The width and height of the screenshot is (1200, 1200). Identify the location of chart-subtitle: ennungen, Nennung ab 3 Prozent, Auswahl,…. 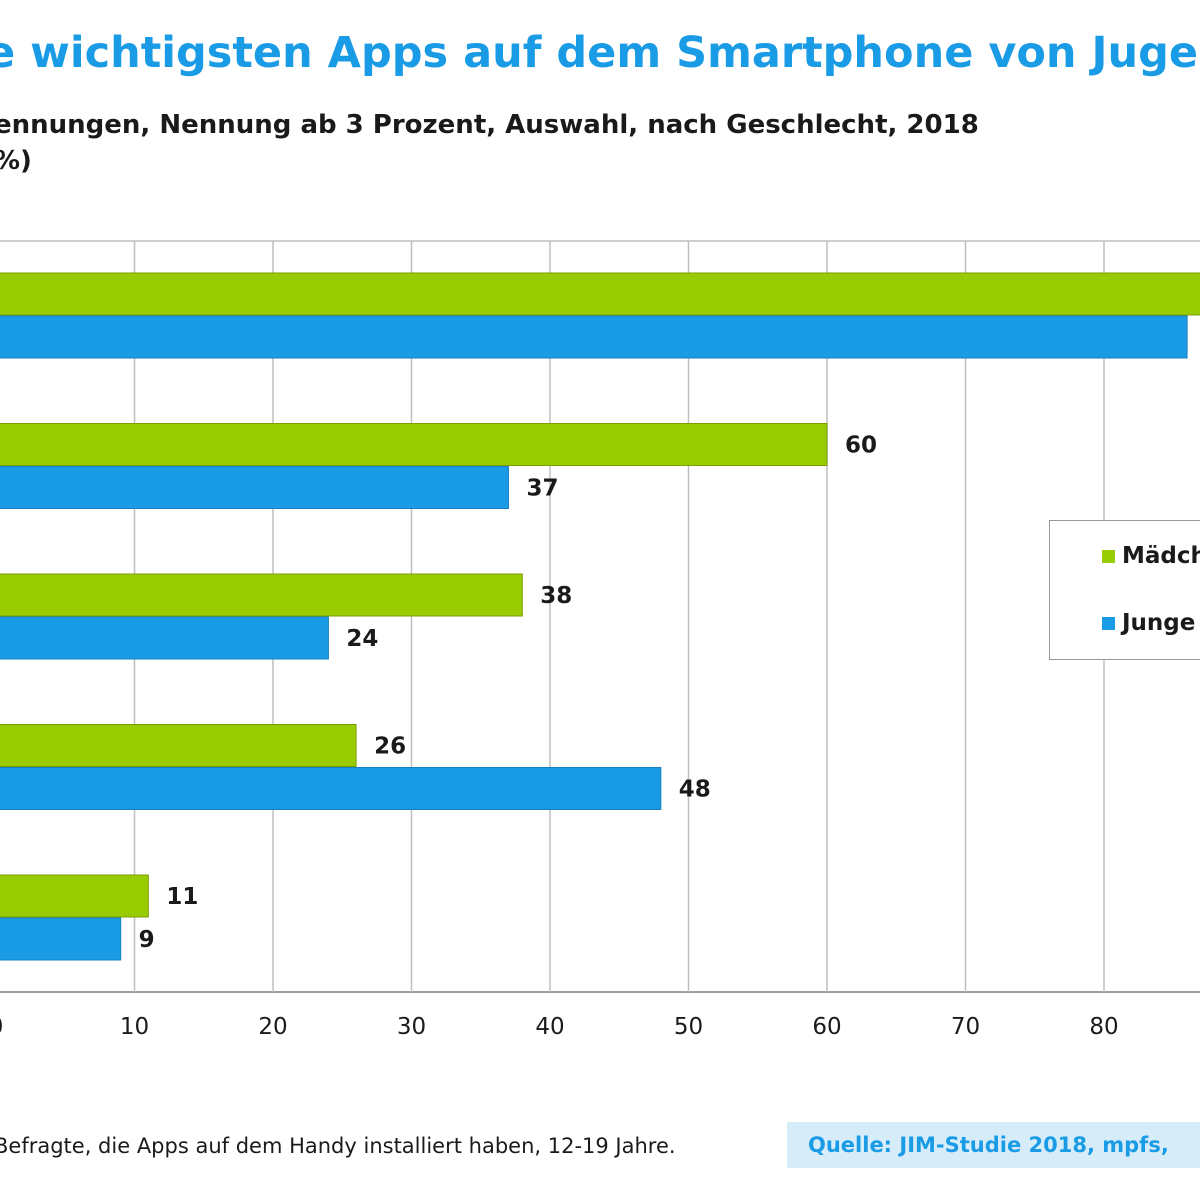
(489, 125).